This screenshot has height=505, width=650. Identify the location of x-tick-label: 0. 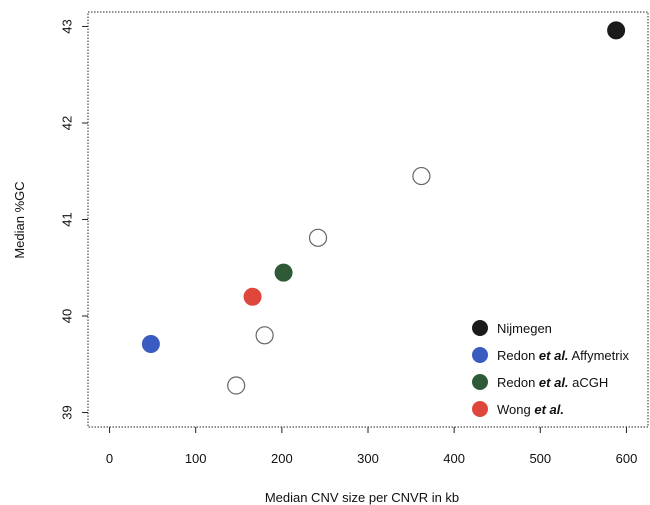
(109, 458).